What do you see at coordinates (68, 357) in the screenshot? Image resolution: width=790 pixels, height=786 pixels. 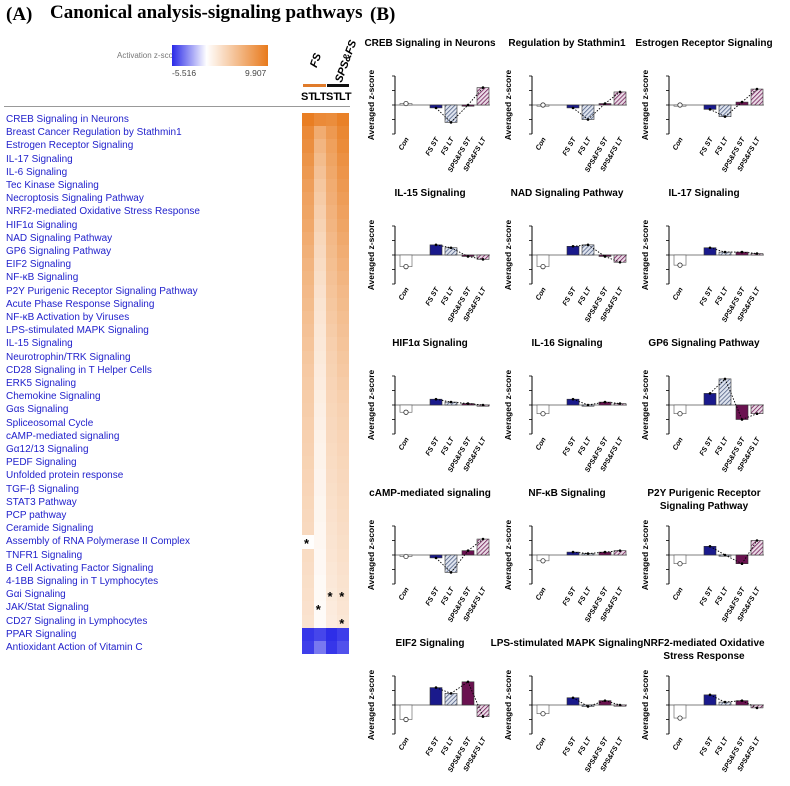 I see `pathway-label: Neurotrophin/TRK Signaling` at bounding box center [68, 357].